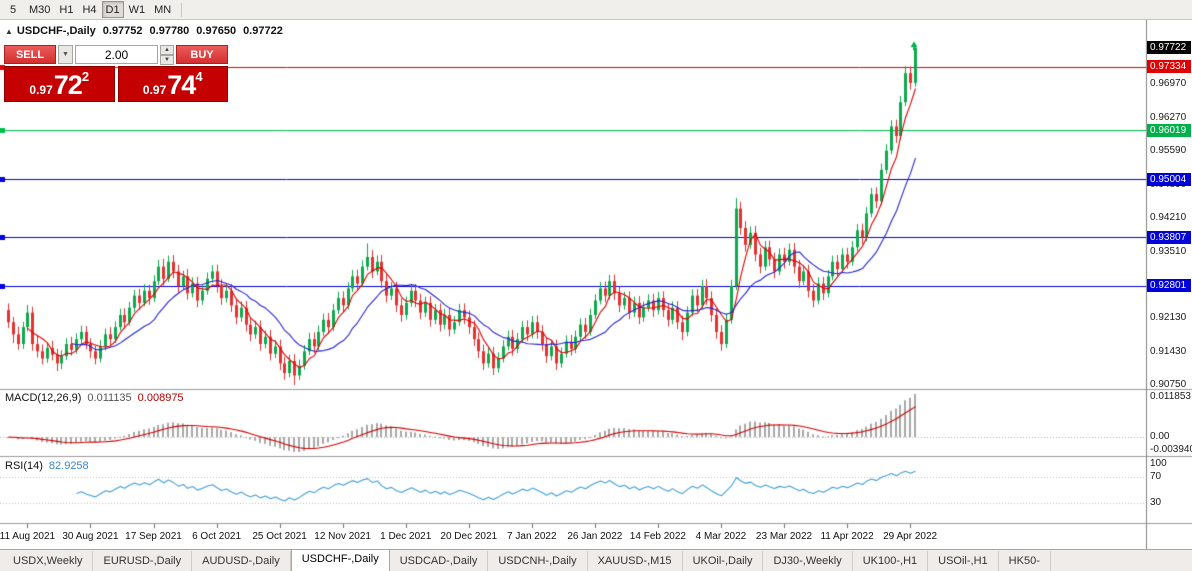 This screenshot has width=1192, height=571. What do you see at coordinates (217, 536) in the screenshot?
I see `date-label: 6 Oct 2021` at bounding box center [217, 536].